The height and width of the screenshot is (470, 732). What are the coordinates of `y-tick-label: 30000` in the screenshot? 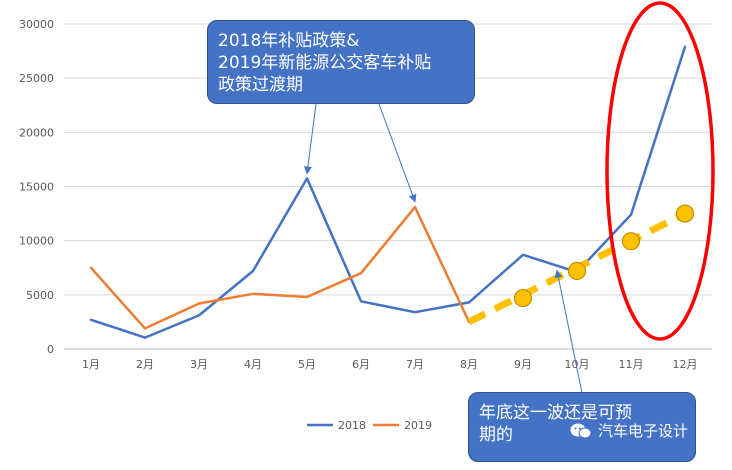 It's located at (36, 24).